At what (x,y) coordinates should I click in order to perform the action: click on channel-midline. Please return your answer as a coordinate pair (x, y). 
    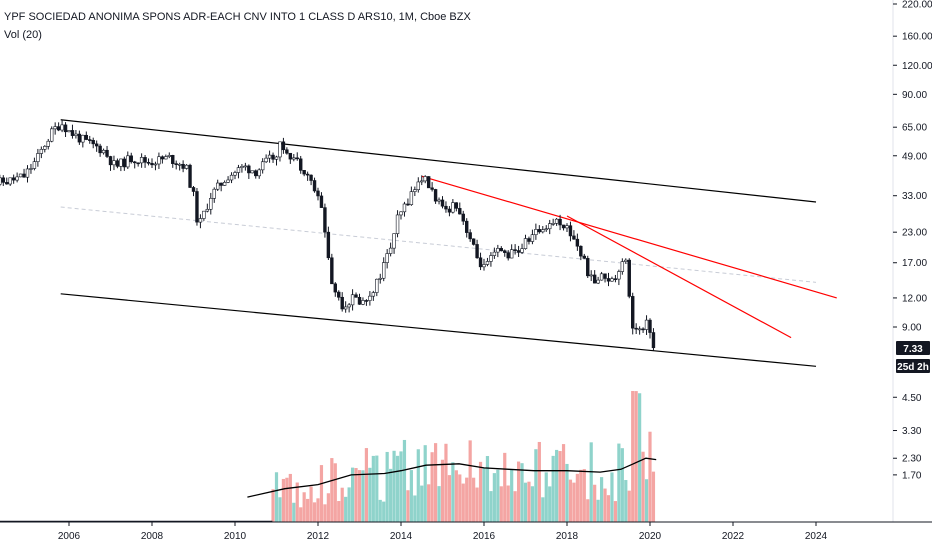
    Looking at the image, I should click on (438, 244).